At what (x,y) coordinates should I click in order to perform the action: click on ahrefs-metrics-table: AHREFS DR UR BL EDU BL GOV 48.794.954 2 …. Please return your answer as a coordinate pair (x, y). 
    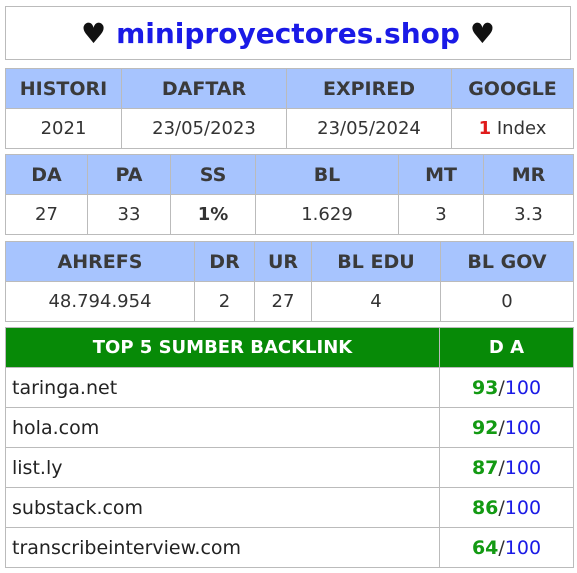
    Looking at the image, I should click on (289, 281).